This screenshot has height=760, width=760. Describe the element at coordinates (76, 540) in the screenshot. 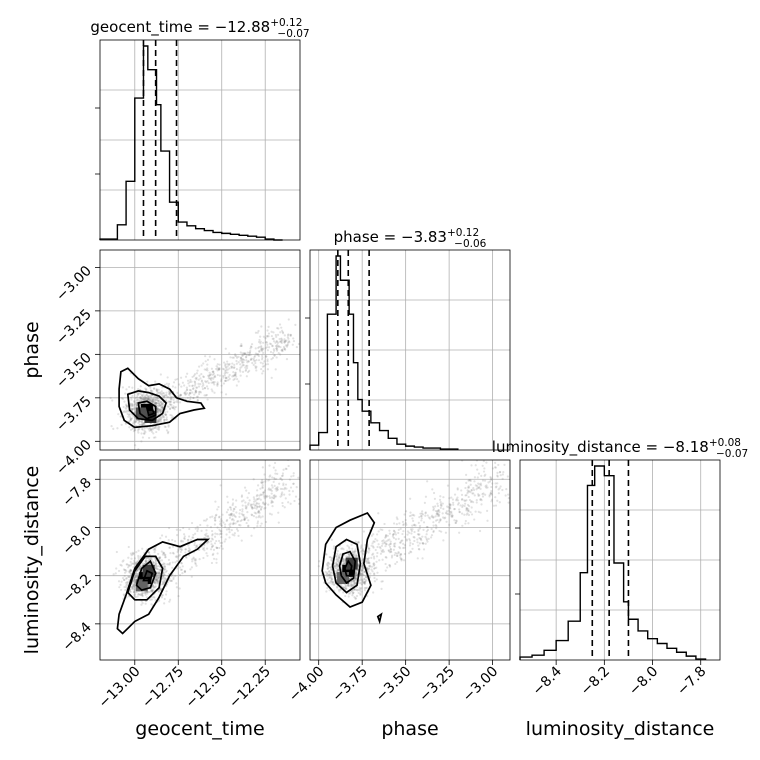

I see `tick-label: −8.0` at that location.